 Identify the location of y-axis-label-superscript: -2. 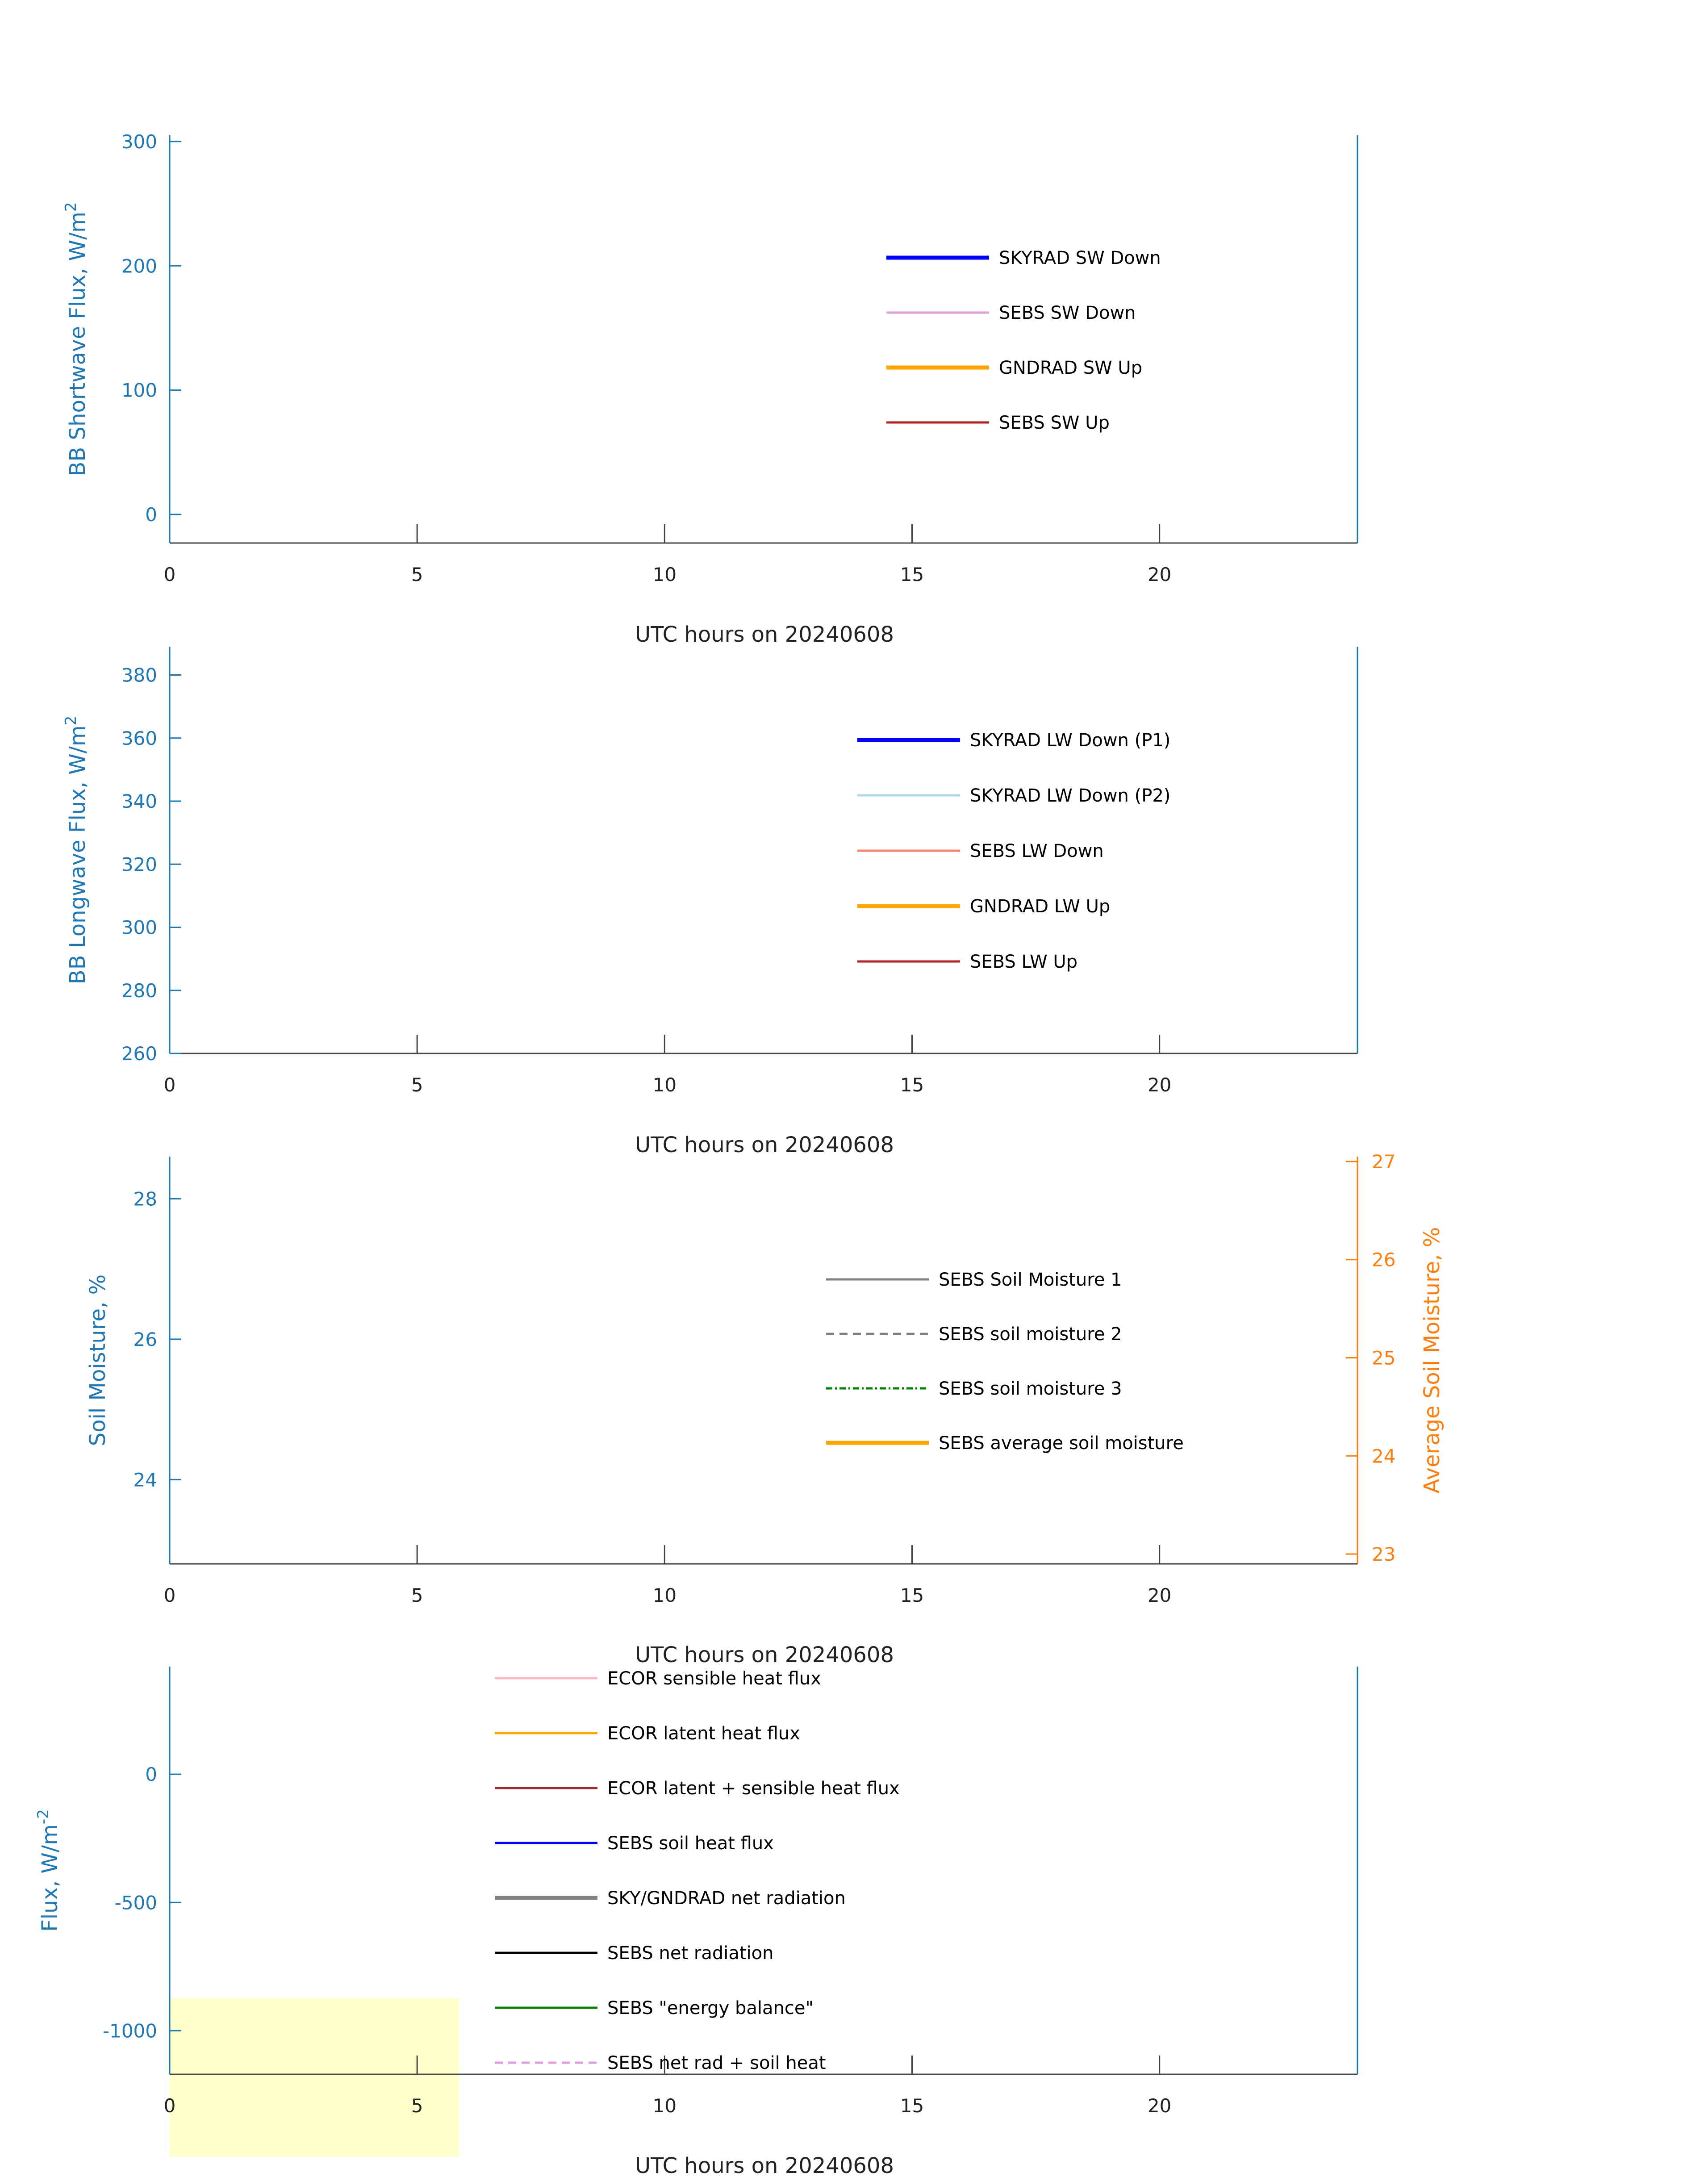
(43, 1816).